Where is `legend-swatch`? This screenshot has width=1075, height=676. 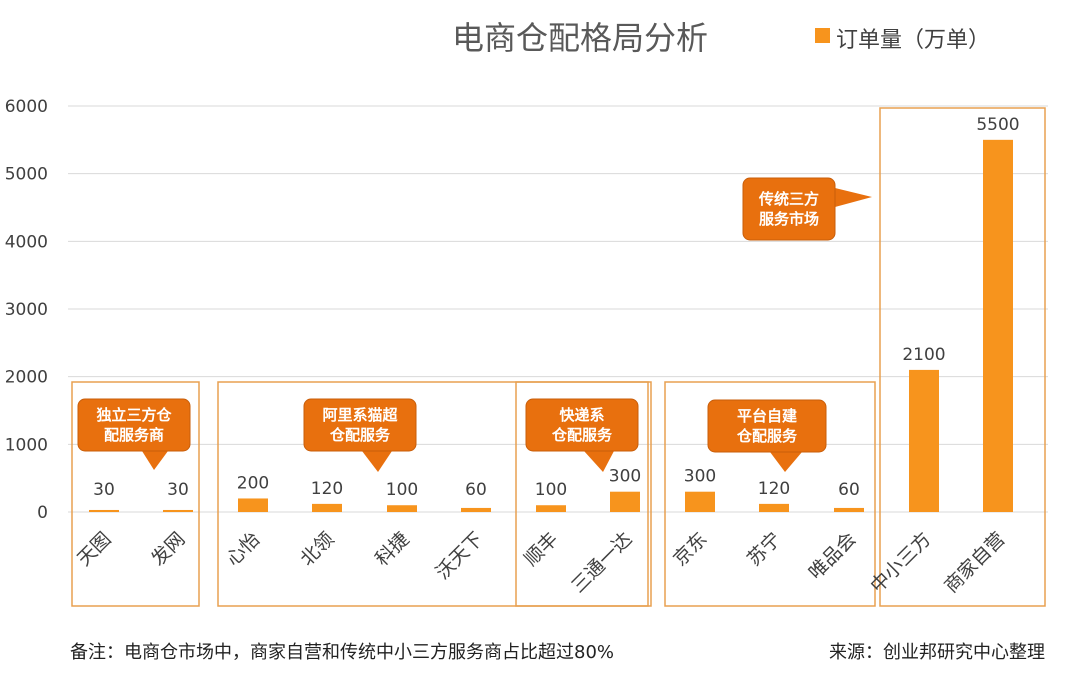 legend-swatch is located at coordinates (822, 35).